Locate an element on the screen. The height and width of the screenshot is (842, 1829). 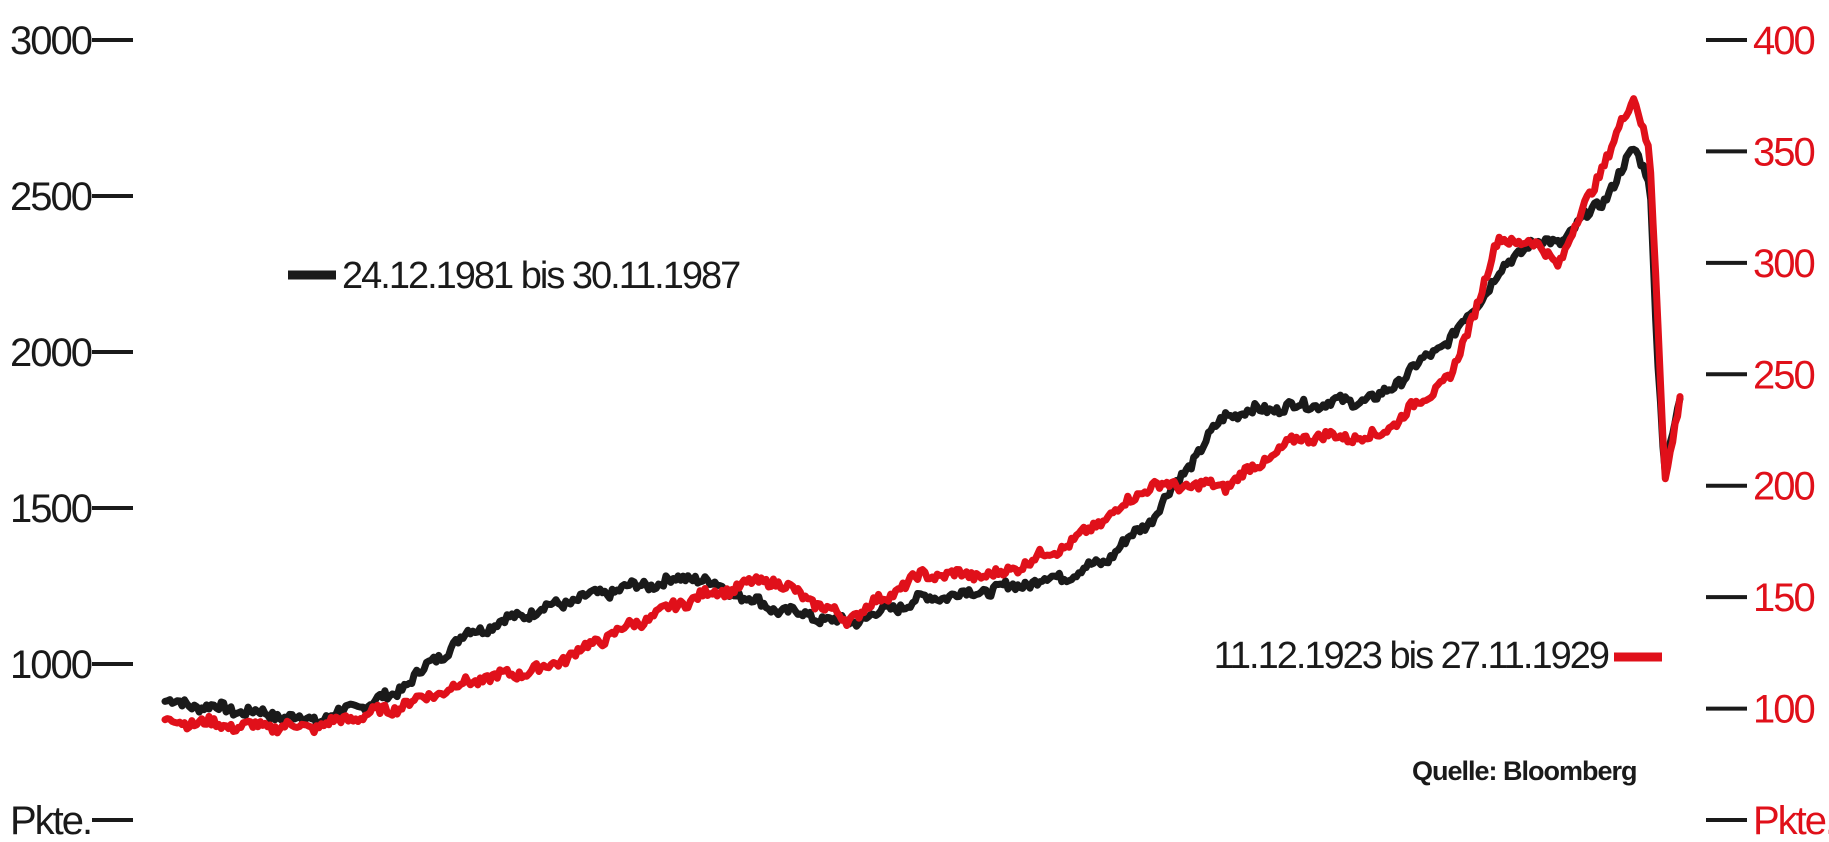
right-tick-label: 400 is located at coordinates (1783, 41).